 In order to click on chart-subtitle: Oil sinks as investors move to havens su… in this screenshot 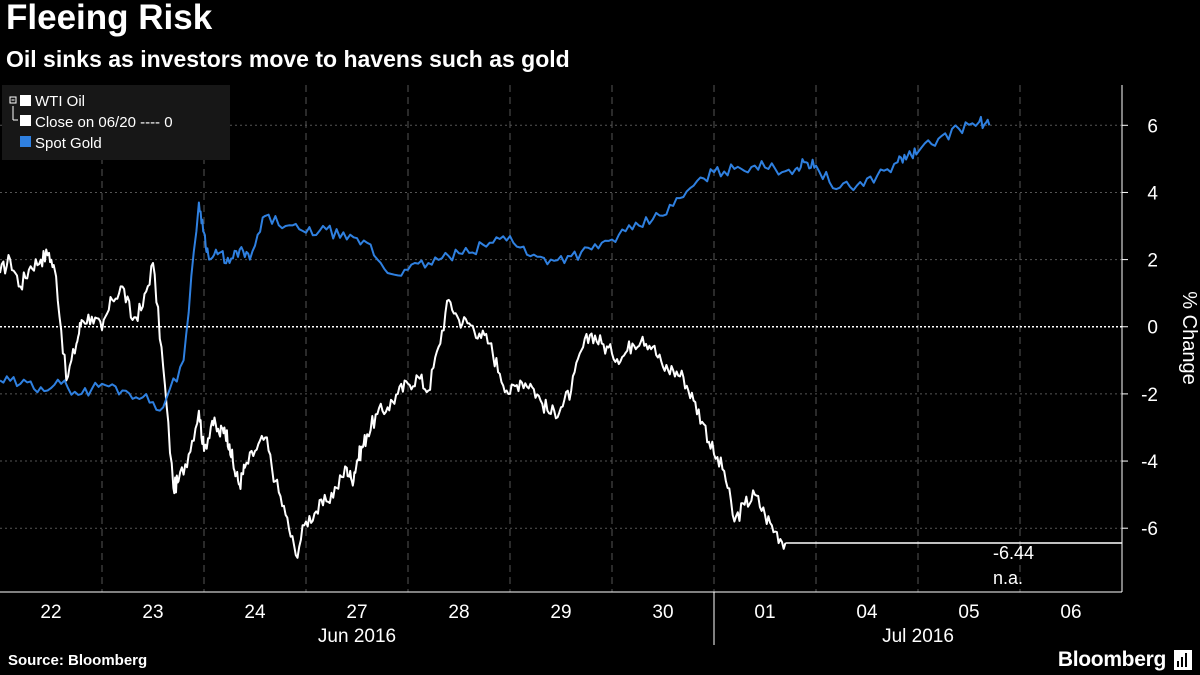, I will do `click(288, 59)`.